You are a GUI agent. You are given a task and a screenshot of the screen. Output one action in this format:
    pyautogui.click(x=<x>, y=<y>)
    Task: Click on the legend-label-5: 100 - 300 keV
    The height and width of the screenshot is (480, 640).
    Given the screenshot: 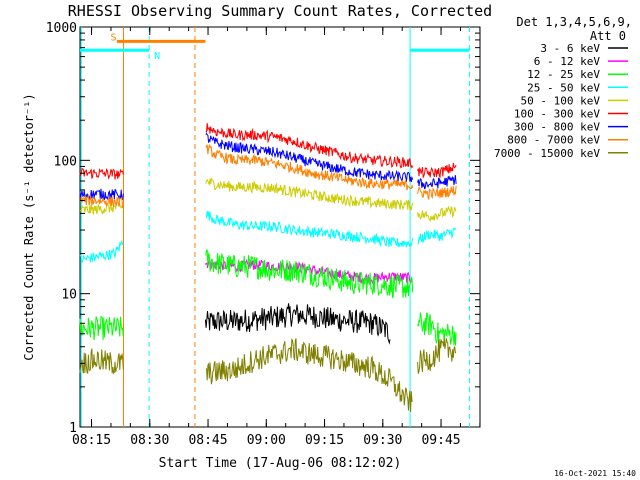 What is the action you would take?
    pyautogui.click(x=557, y=114)
    